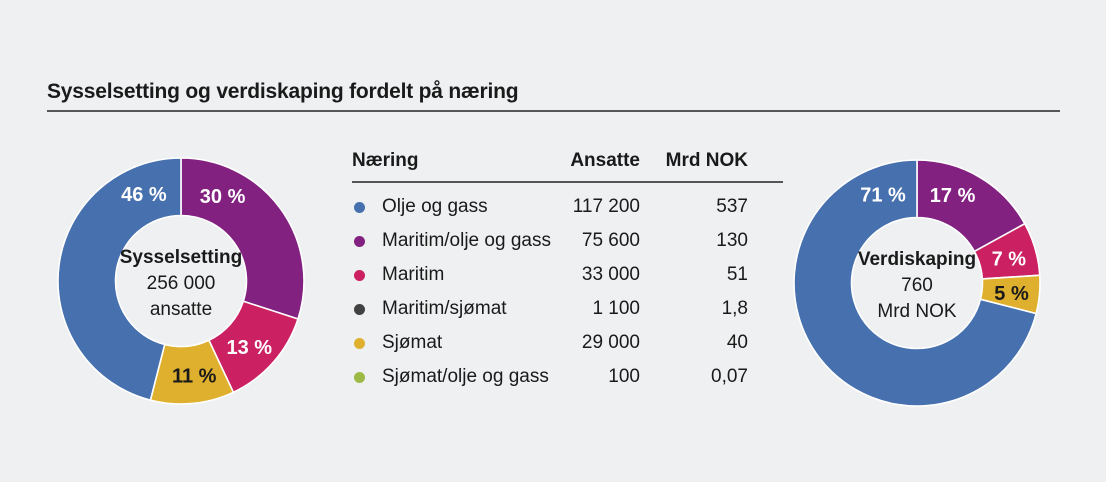  I want to click on mrd-nok-cell: 537, so click(732, 206).